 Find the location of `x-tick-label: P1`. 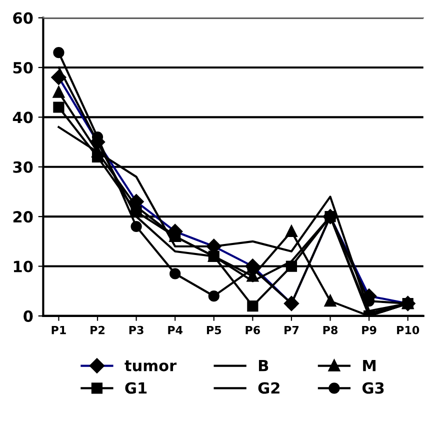

x-tick-label: P1 is located at coordinates (59, 330).